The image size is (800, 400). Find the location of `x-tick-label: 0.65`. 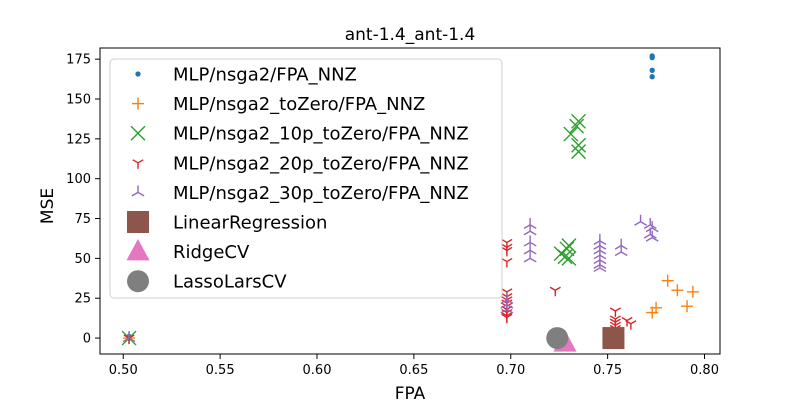

x-tick-label: 0.65 is located at coordinates (413, 370).